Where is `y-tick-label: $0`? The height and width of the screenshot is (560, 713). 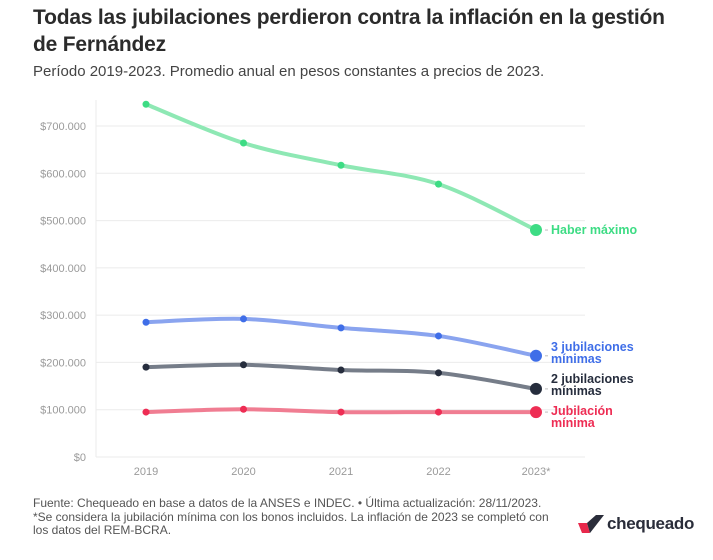 y-tick-label: $0 is located at coordinates (80, 458).